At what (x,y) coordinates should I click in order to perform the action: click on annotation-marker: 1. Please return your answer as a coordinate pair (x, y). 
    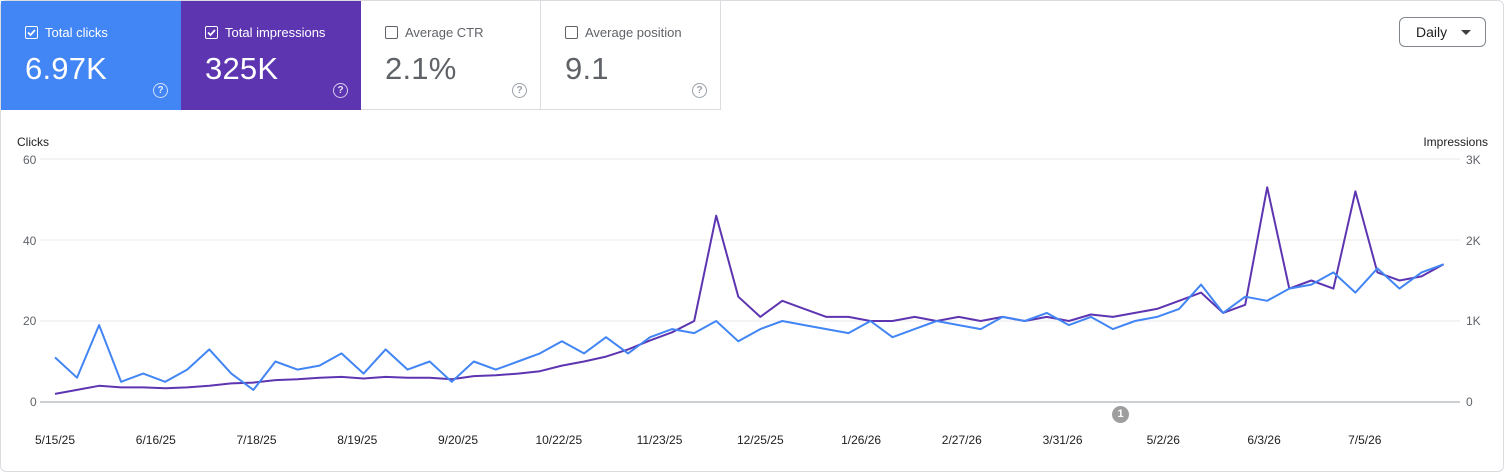
    Looking at the image, I should click on (1120, 414).